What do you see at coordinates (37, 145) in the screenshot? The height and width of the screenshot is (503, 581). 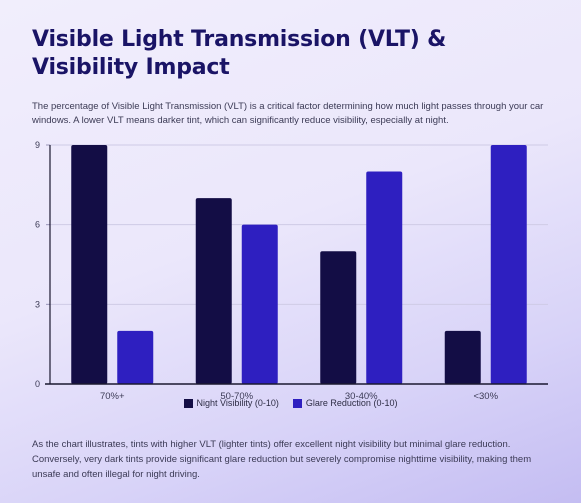 I see `y-tick-label-9: 9` at bounding box center [37, 145].